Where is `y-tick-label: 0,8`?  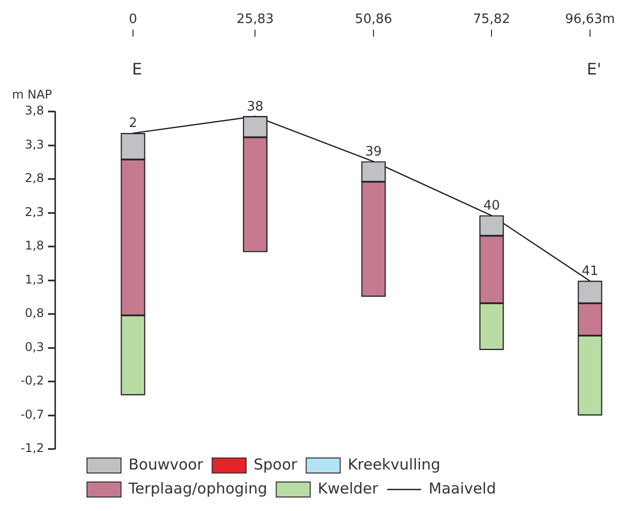 y-tick-label: 0,8 is located at coordinates (34, 313).